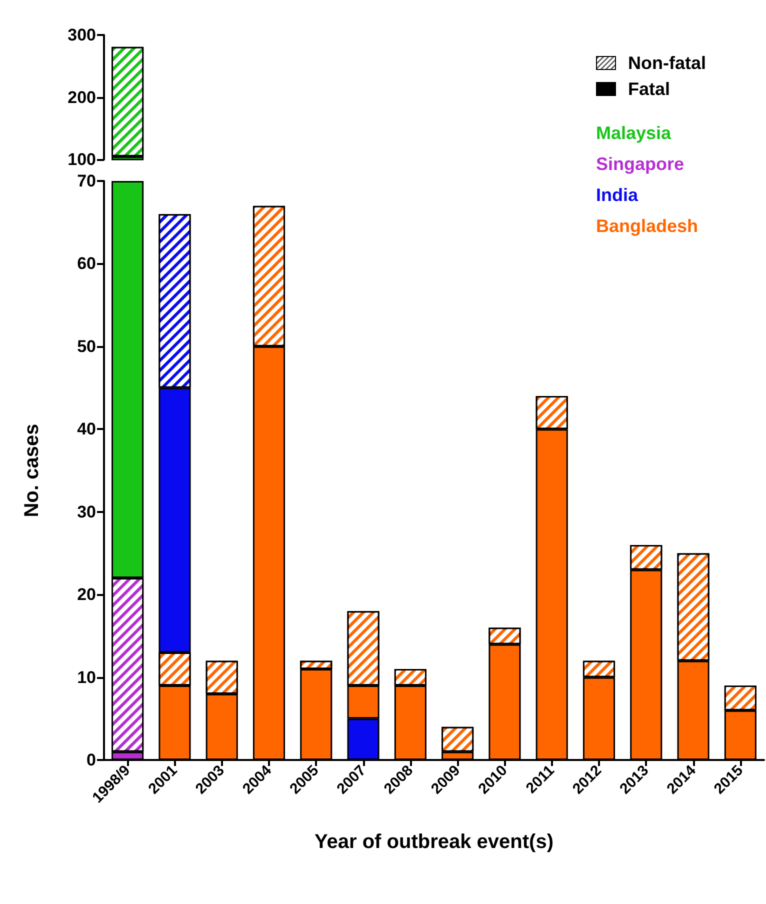 Image resolution: width=766 pixels, height=904 pixels. Describe the element at coordinates (86, 429) in the screenshot. I see `y-tick-label: 40` at that location.